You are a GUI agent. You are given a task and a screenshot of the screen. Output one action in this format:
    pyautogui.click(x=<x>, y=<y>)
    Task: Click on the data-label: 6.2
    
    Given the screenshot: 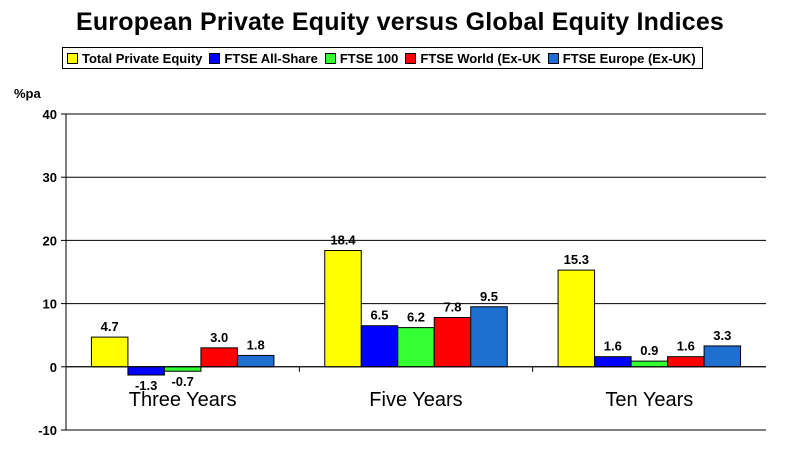 What is the action you would take?
    pyautogui.click(x=416, y=317)
    